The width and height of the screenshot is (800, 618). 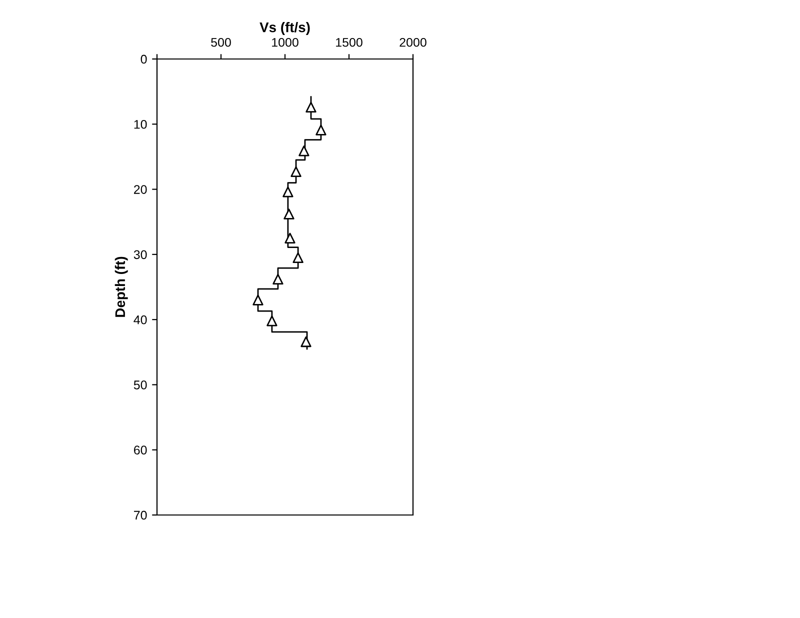 What do you see at coordinates (221, 42) in the screenshot?
I see `x-tick-label: 500` at bounding box center [221, 42].